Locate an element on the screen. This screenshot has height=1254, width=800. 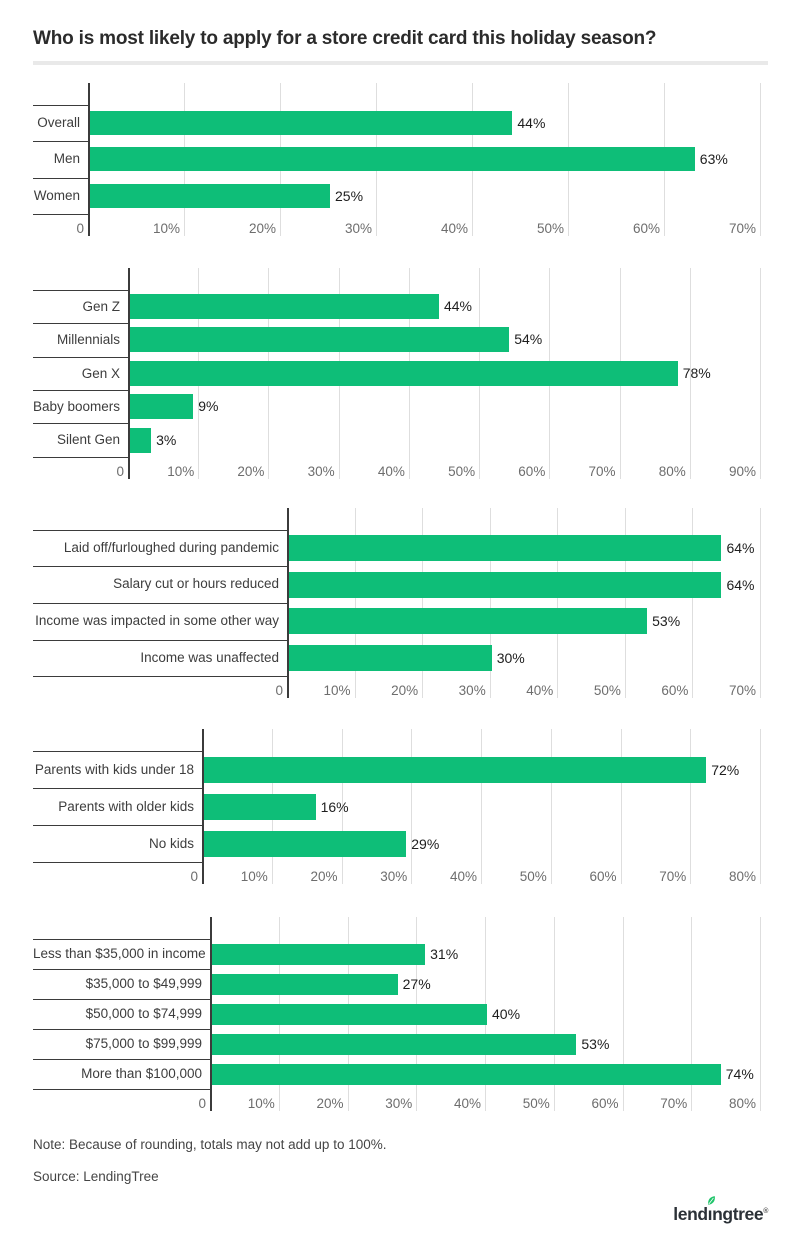
bar-value-label: 53% is located at coordinates (595, 1043).